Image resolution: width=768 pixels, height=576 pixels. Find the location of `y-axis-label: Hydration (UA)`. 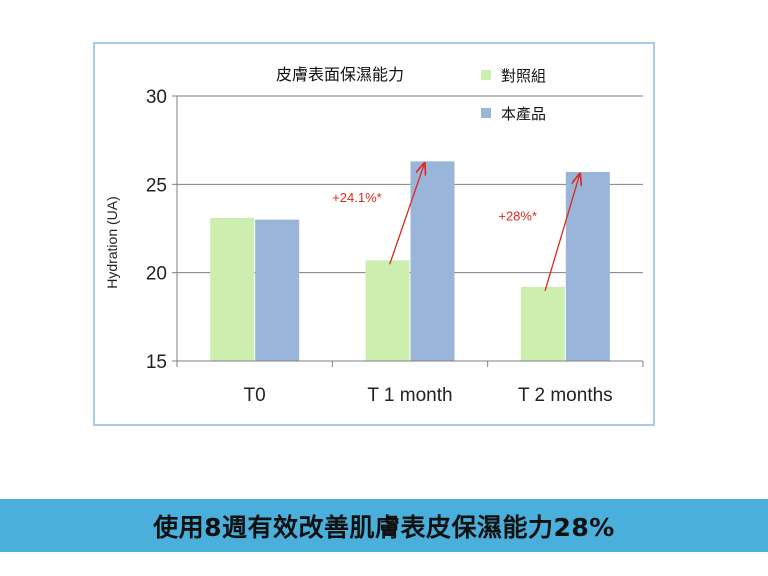

y-axis-label: Hydration (UA) is located at coordinates (112, 242).